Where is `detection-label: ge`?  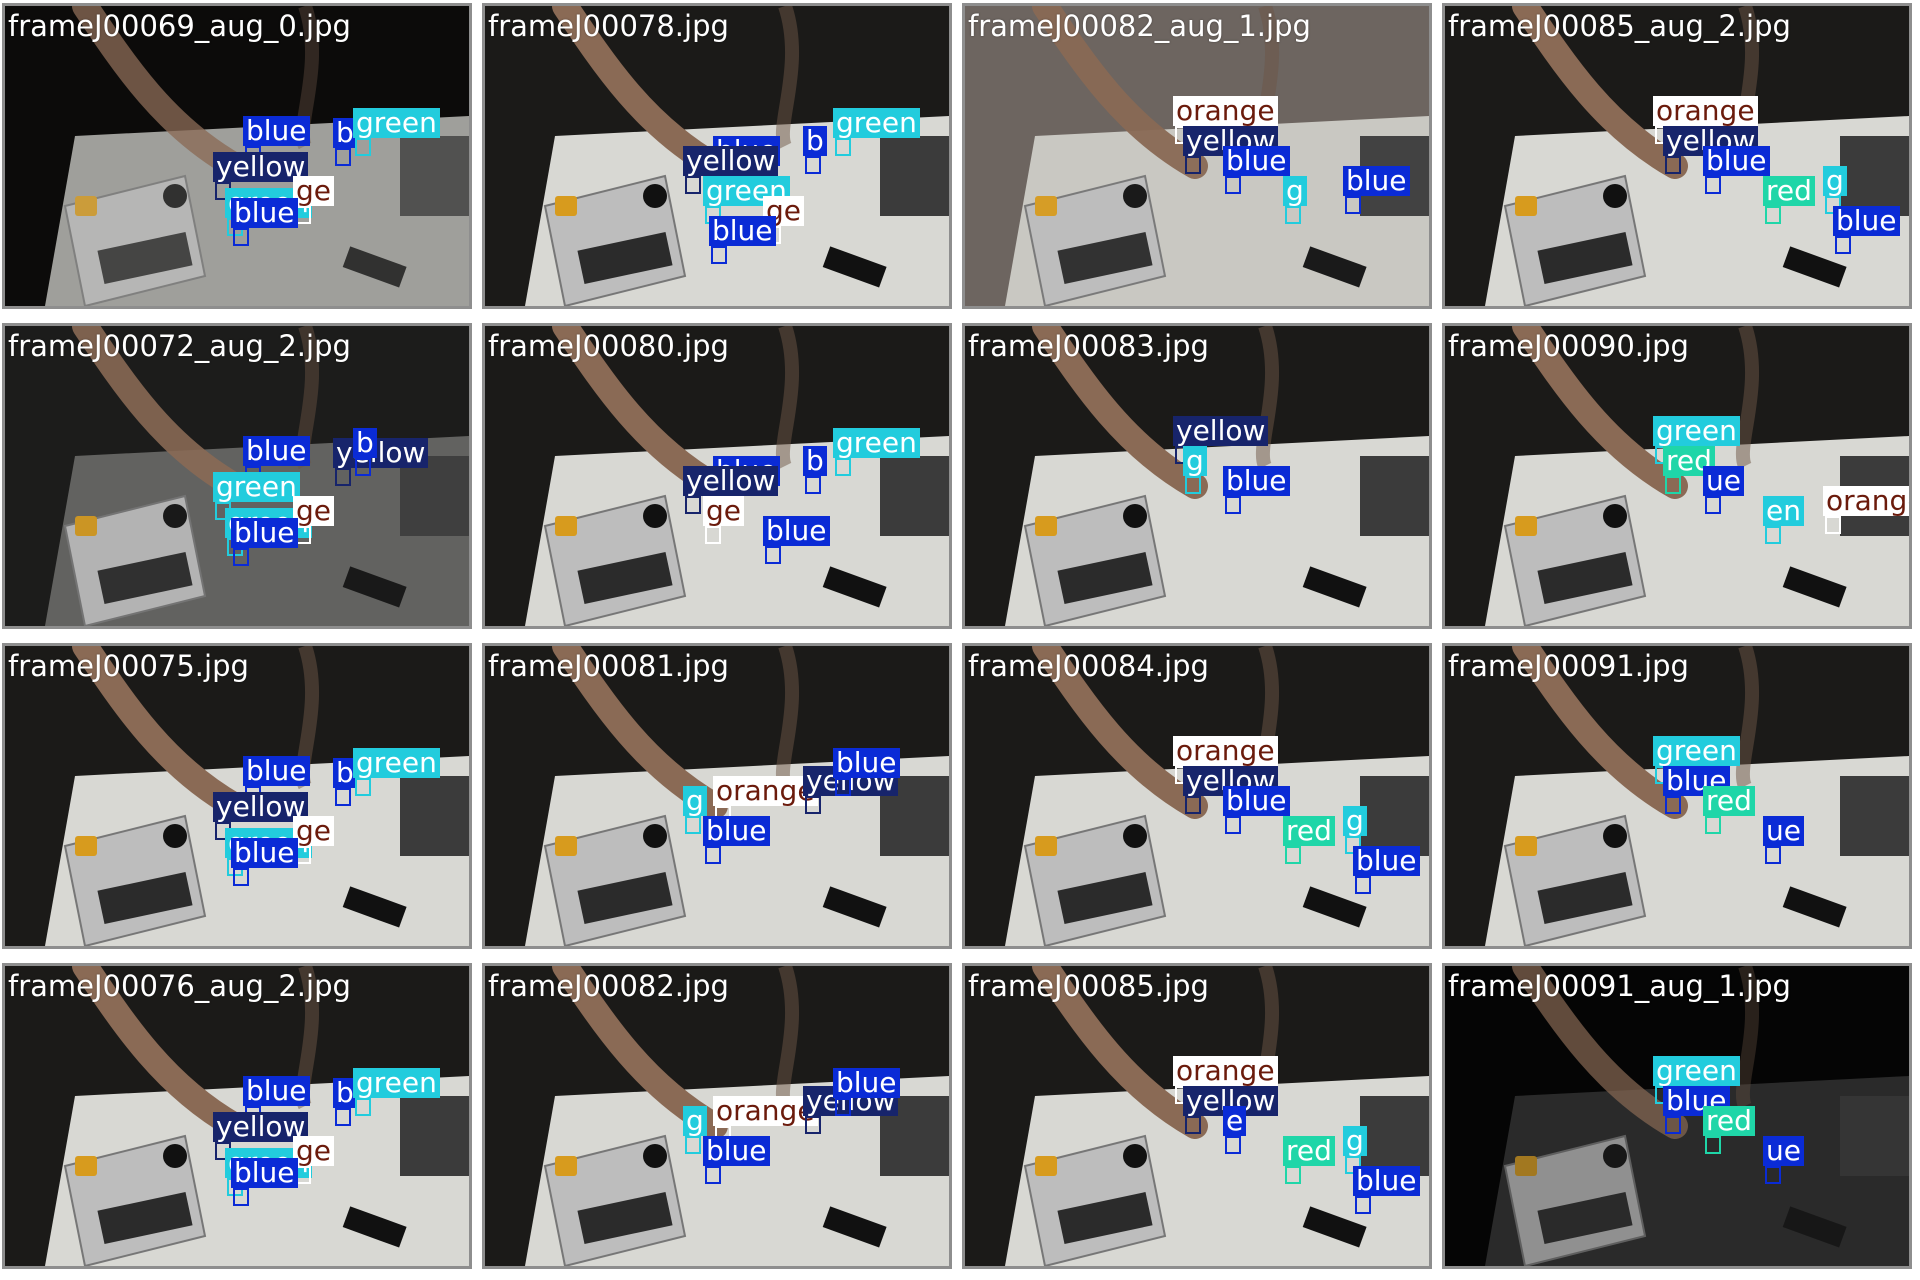 detection-label: ge is located at coordinates (313, 191).